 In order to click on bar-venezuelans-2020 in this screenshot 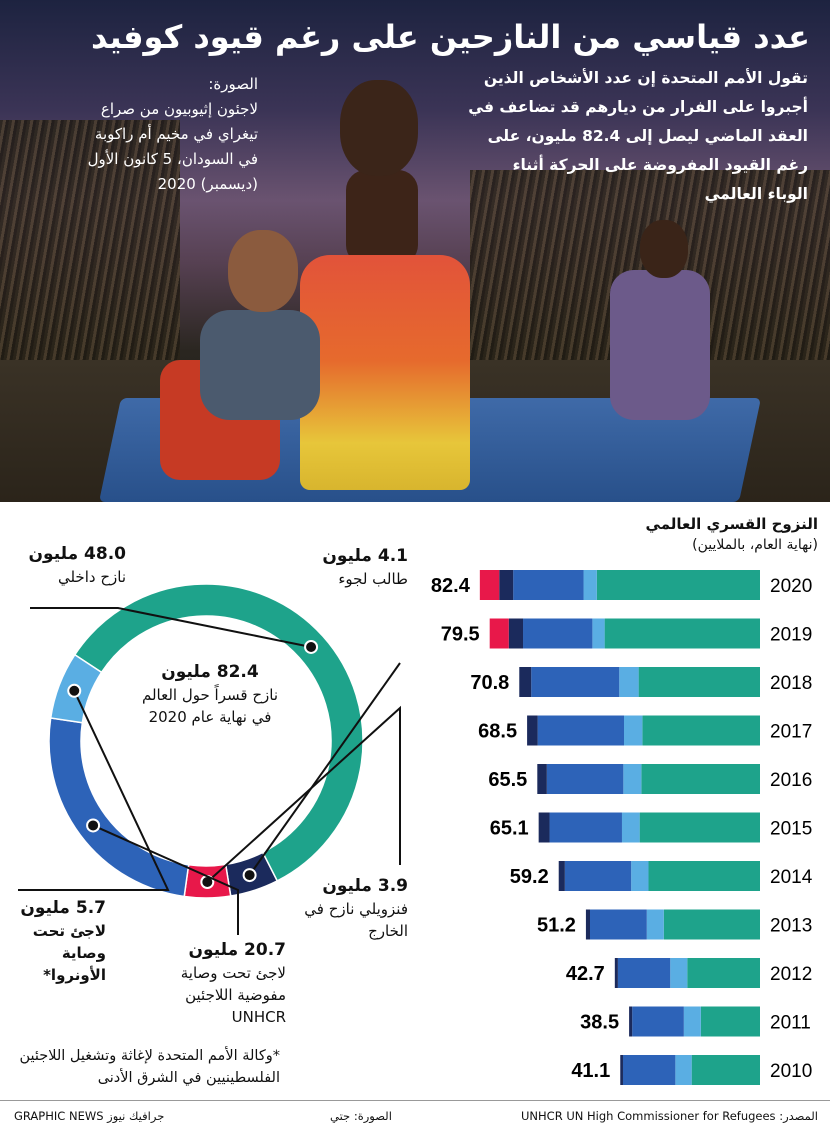, I will do `click(590, 585)`.